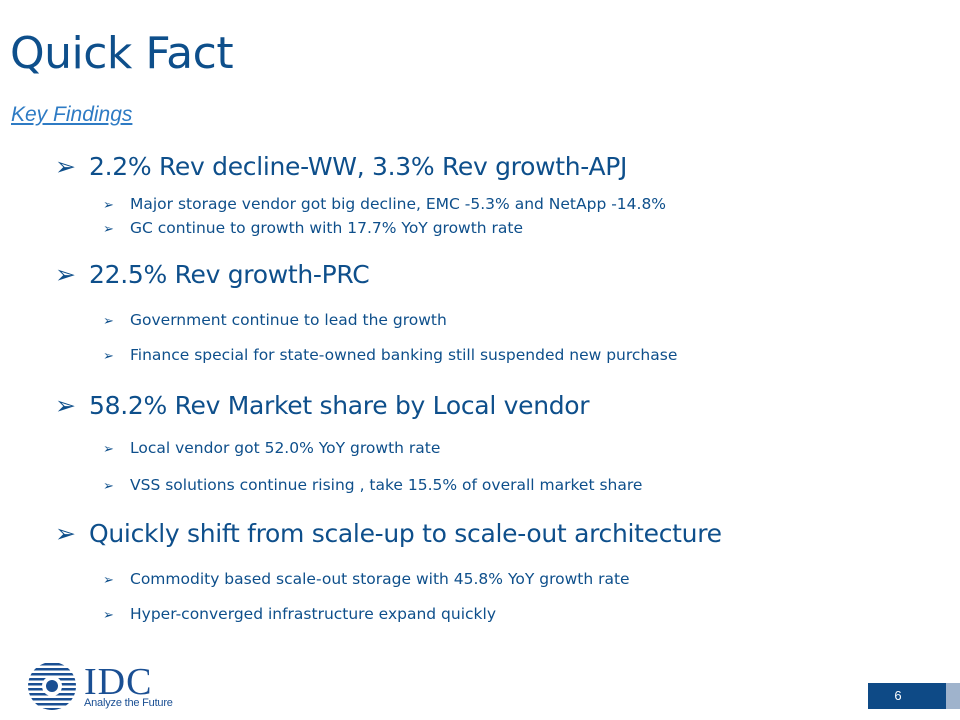 The height and width of the screenshot is (720, 960). What do you see at coordinates (285, 448) in the screenshot?
I see `sub-bullet-text: Local vendor got 52.0% YoY growth rate` at bounding box center [285, 448].